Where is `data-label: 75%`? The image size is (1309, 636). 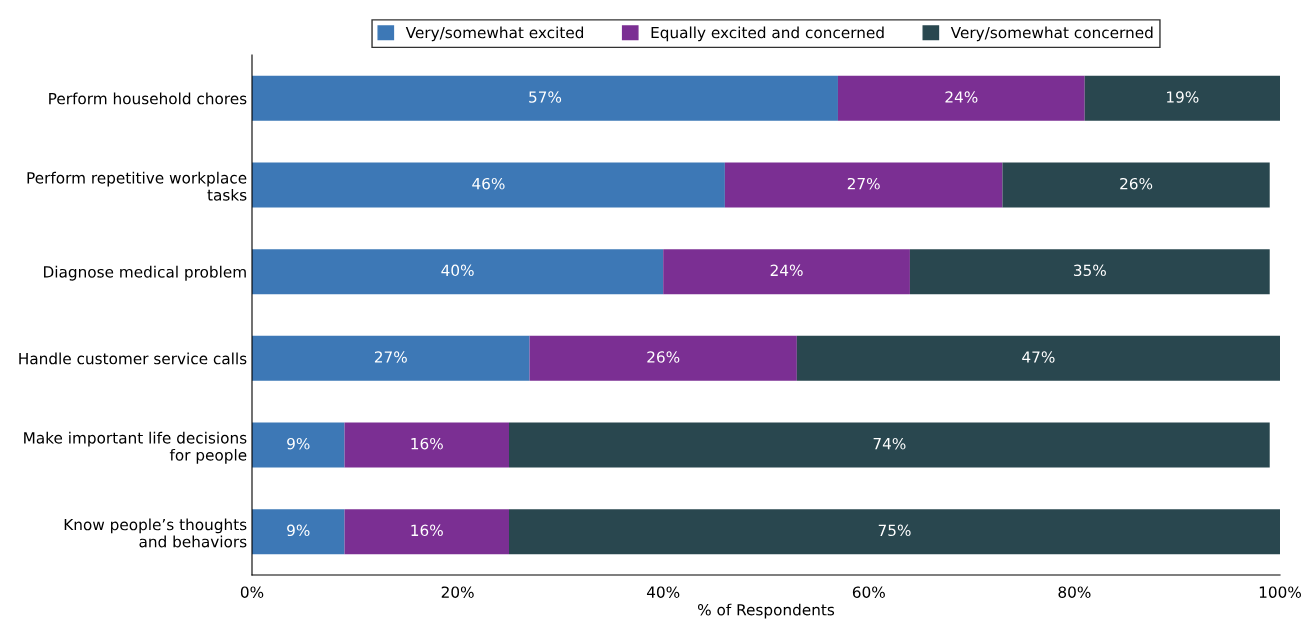 data-label: 75% is located at coordinates (894, 530).